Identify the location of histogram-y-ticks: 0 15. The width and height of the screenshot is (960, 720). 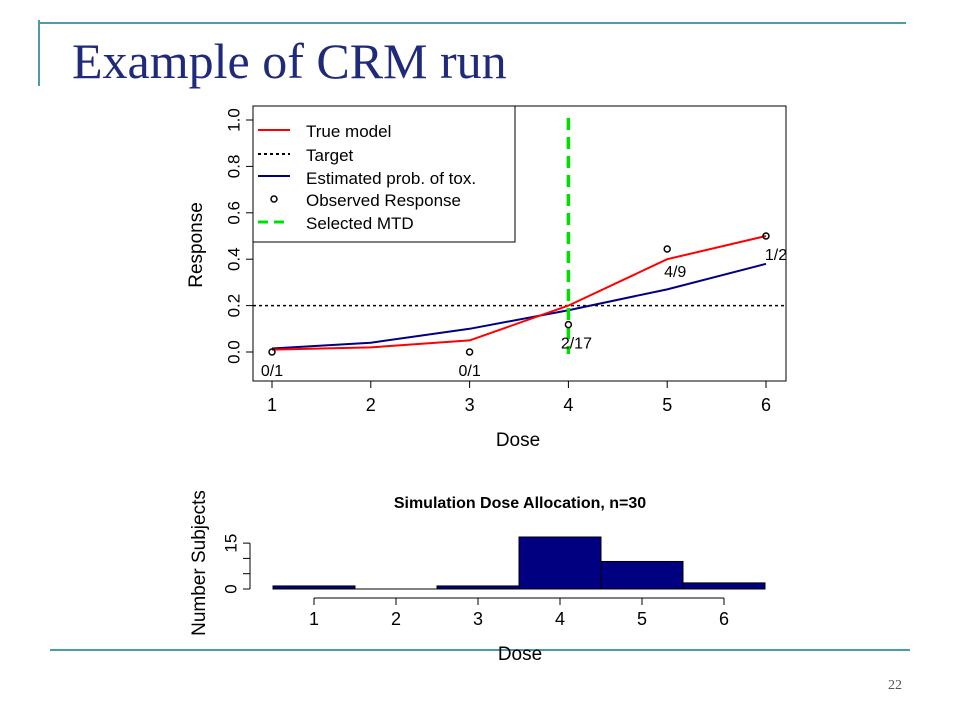
(236, 564).